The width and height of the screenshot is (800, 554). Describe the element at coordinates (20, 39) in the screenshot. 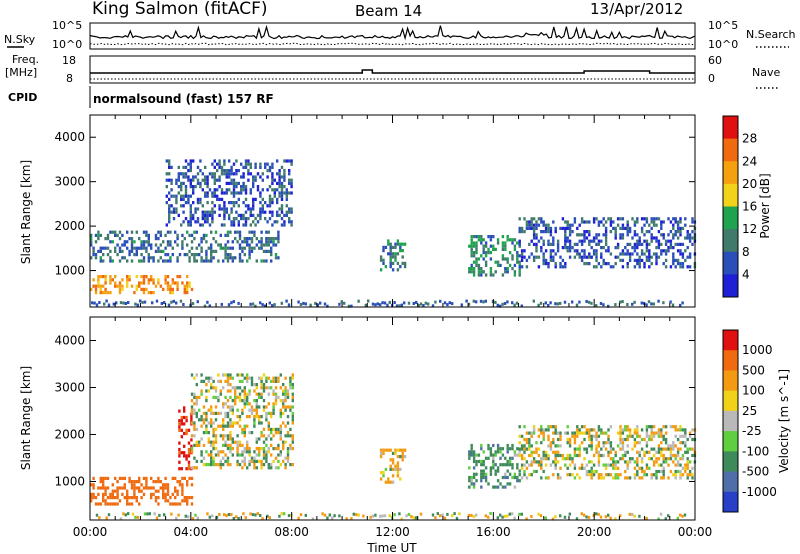

I see `noise-left-label: N.Sky` at that location.